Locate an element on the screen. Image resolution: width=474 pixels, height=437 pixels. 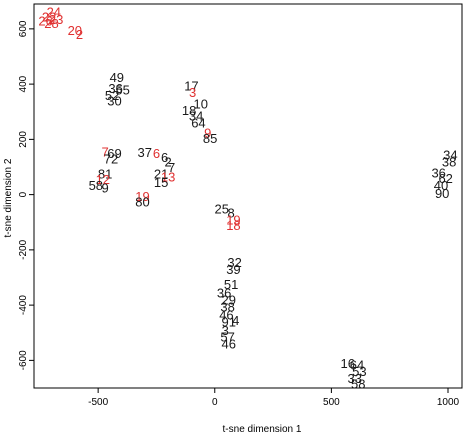
point-label: 24 is located at coordinates (54, 11).